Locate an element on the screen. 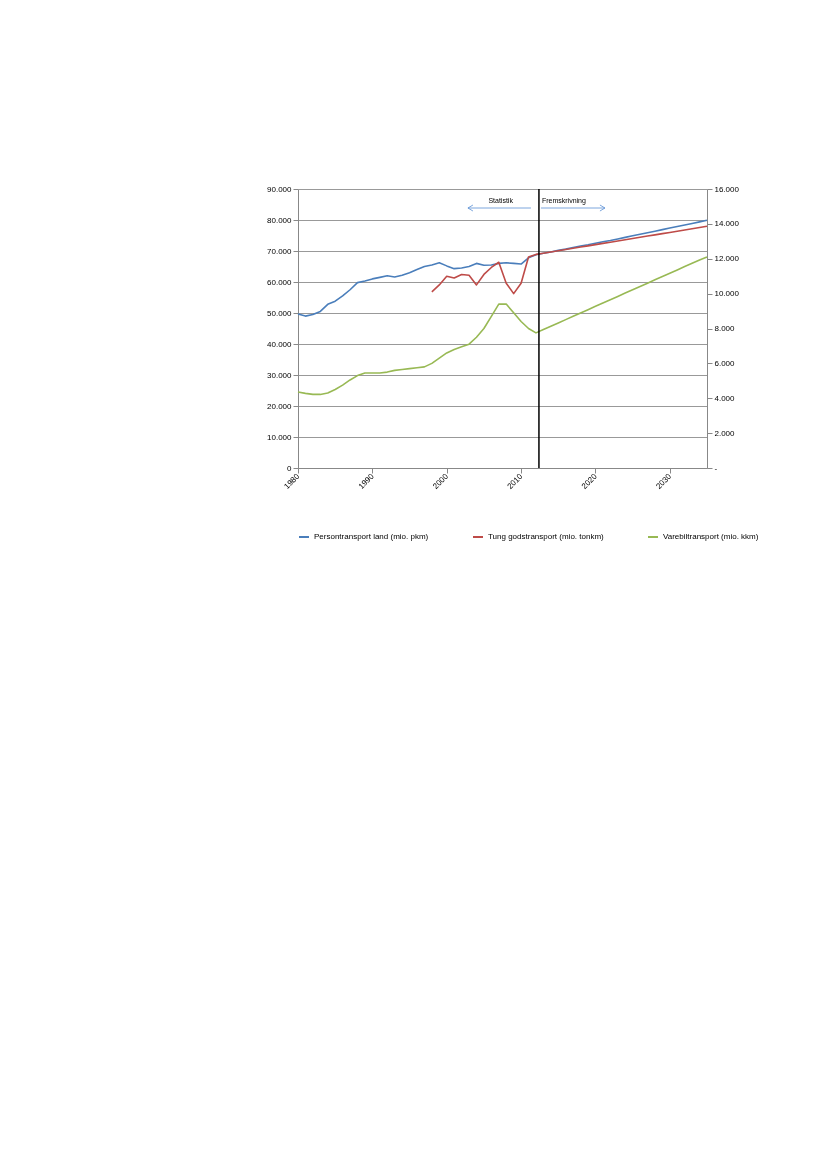 This screenshot has width=827, height=1169. y2-tick-label: 4.000 is located at coordinates (725, 398).